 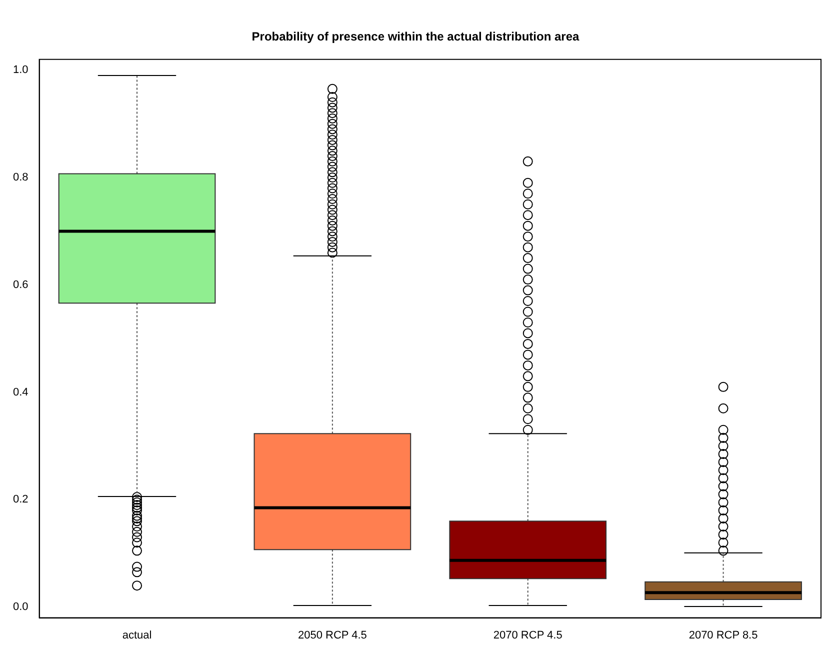 What do you see at coordinates (527, 635) in the screenshot?
I see `x-tick-label: 2070 RCP 4.5` at bounding box center [527, 635].